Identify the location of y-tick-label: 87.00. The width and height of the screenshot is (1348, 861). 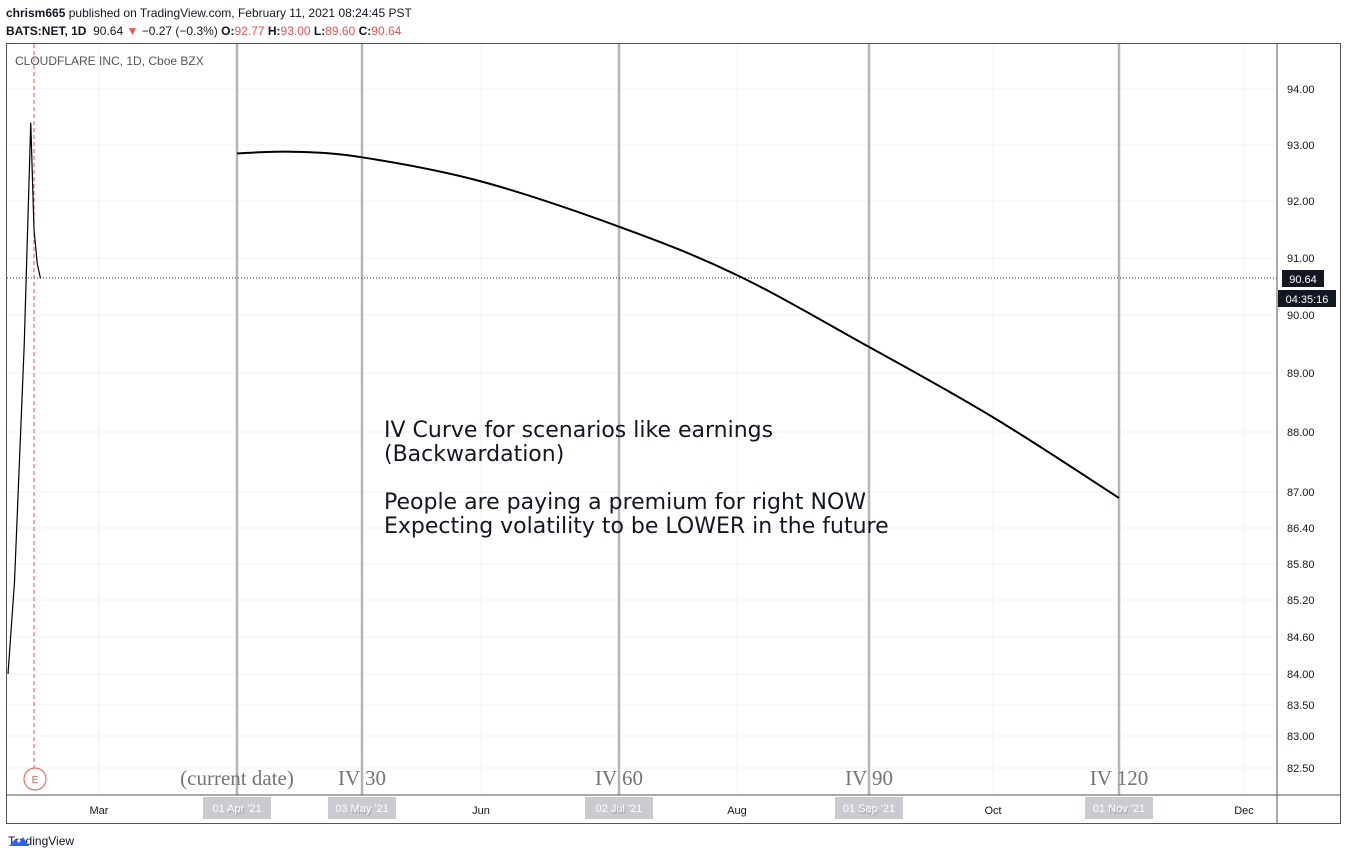
(1301, 493).